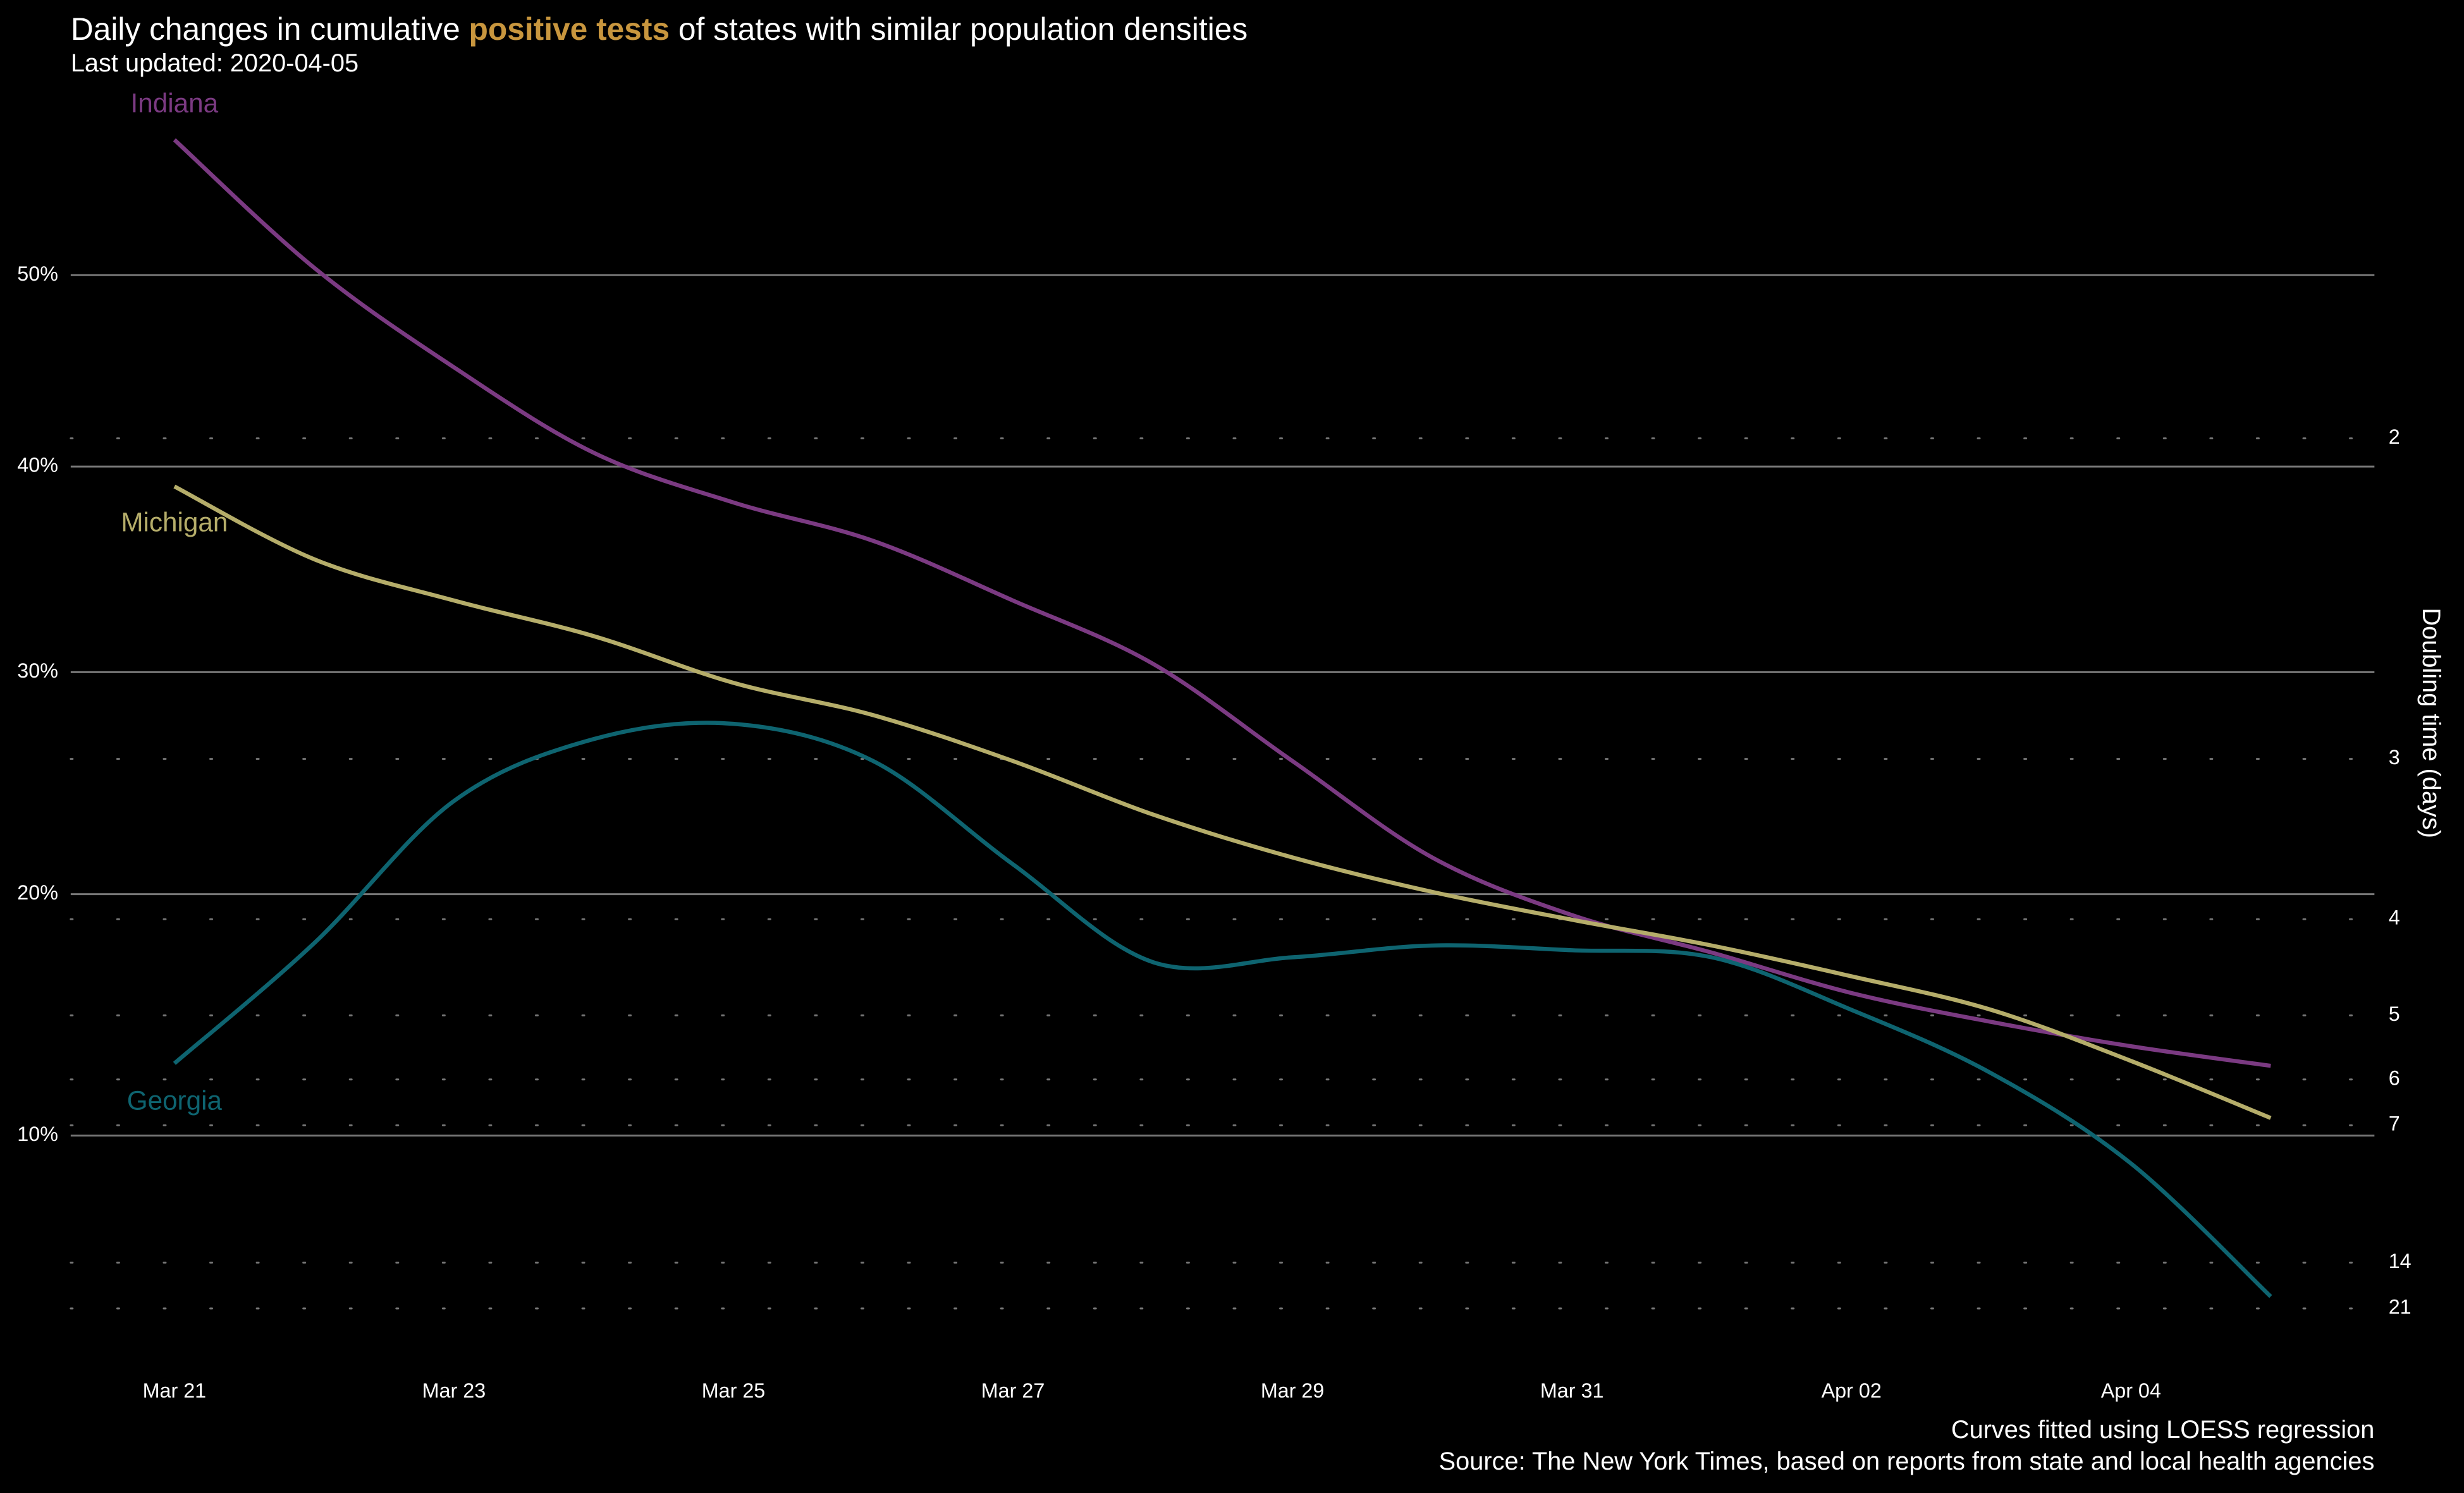 The width and height of the screenshot is (2464, 1493). What do you see at coordinates (2394, 1078) in the screenshot?
I see `y2-tick-label: 6` at bounding box center [2394, 1078].